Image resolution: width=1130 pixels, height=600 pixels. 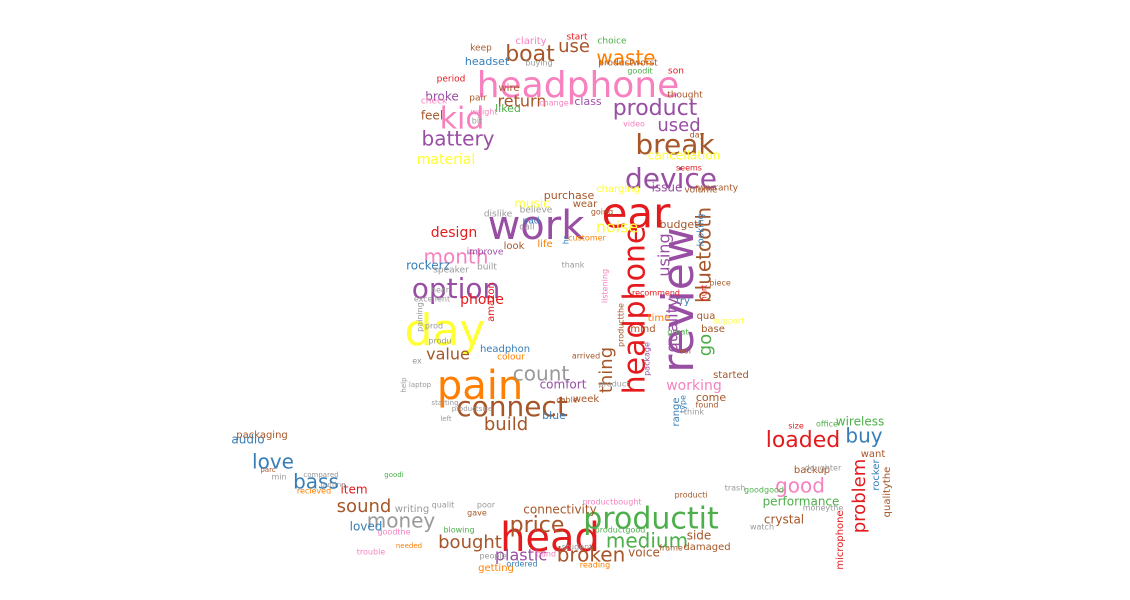 I want to click on word-productit: productit, so click(x=651, y=519).